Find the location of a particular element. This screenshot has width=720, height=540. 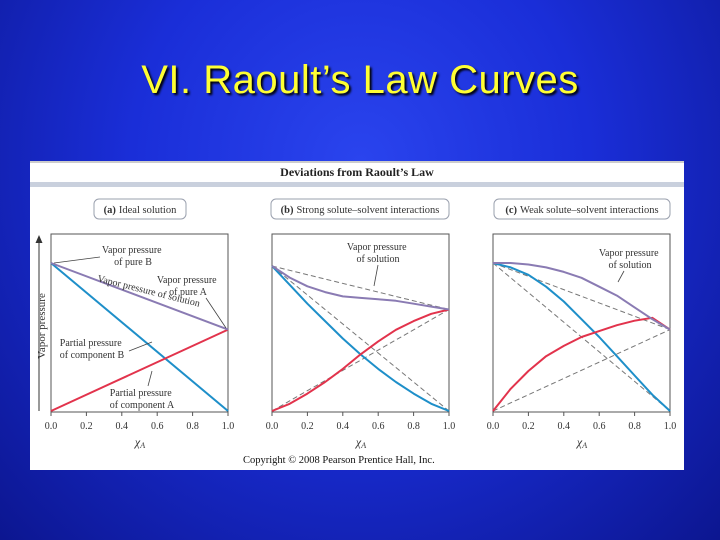

panel-a-tab-box is located at coordinates (140, 209).